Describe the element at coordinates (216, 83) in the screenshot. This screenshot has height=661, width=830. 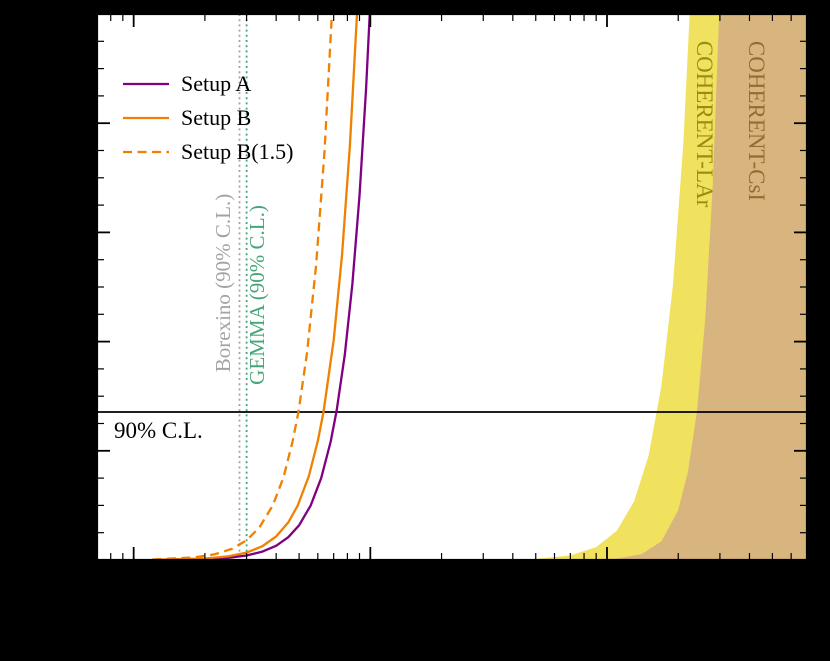
I see `legend-label-setup-a: Setup A` at that location.